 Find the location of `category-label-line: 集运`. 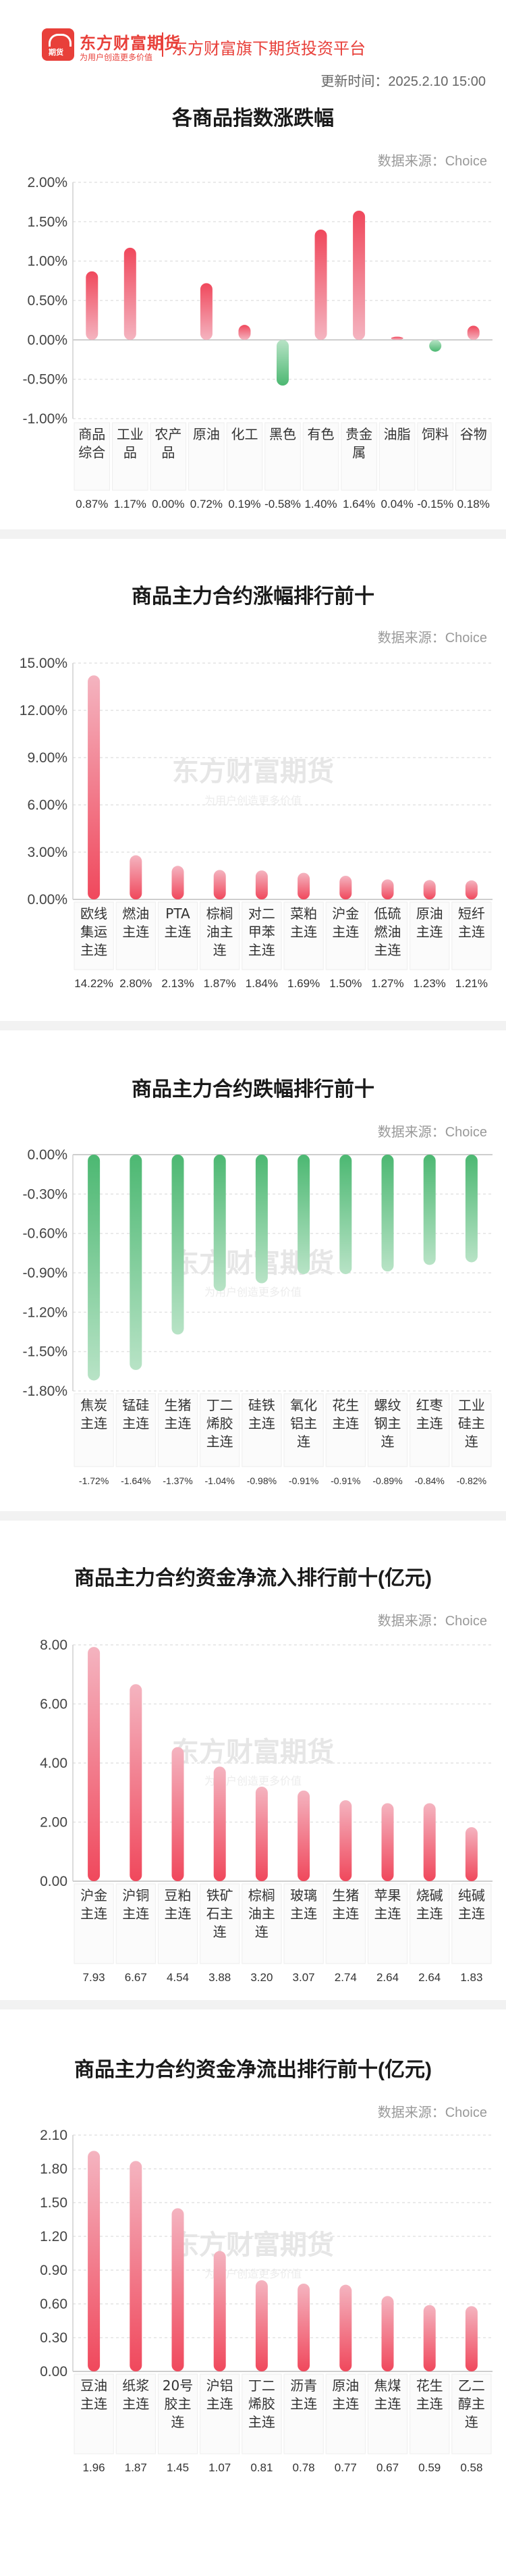

category-label-line: 集运 is located at coordinates (94, 932).